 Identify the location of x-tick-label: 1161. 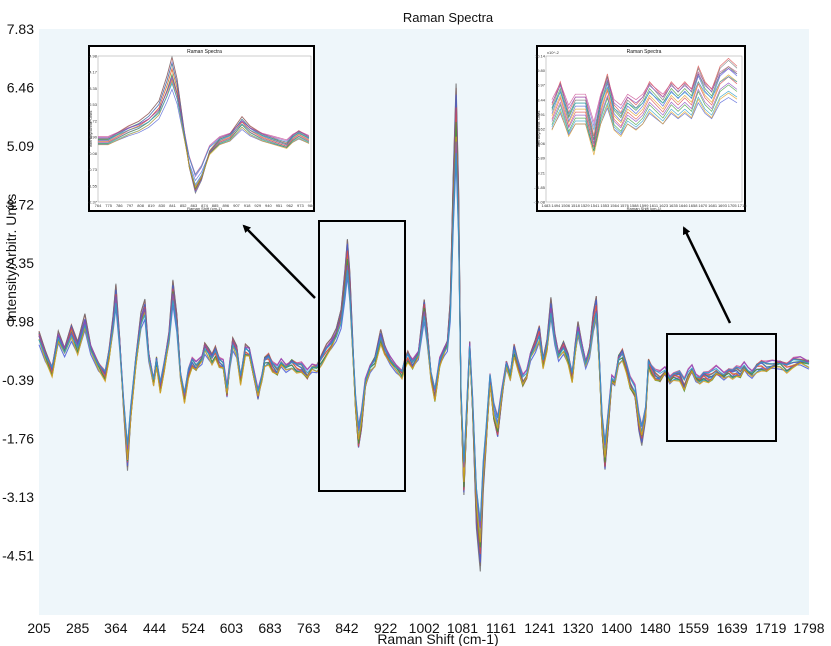
(501, 628).